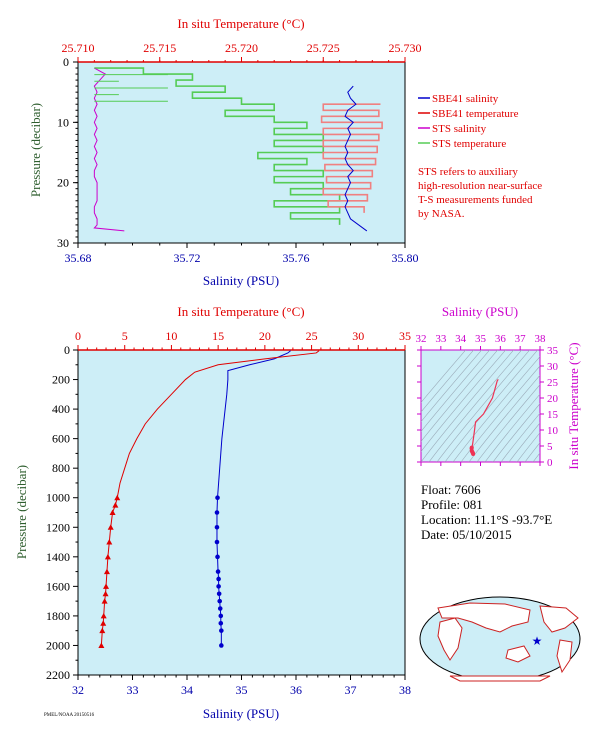 The image size is (601, 736). What do you see at coordinates (537, 641) in the screenshot?
I see `float-location-marker: ★` at bounding box center [537, 641].